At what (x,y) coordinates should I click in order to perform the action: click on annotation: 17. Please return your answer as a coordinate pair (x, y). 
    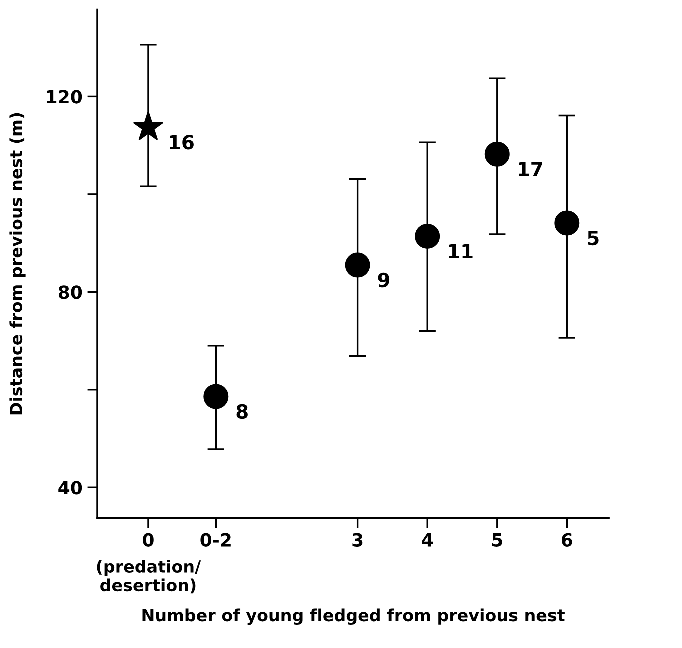
    Looking at the image, I should click on (530, 169).